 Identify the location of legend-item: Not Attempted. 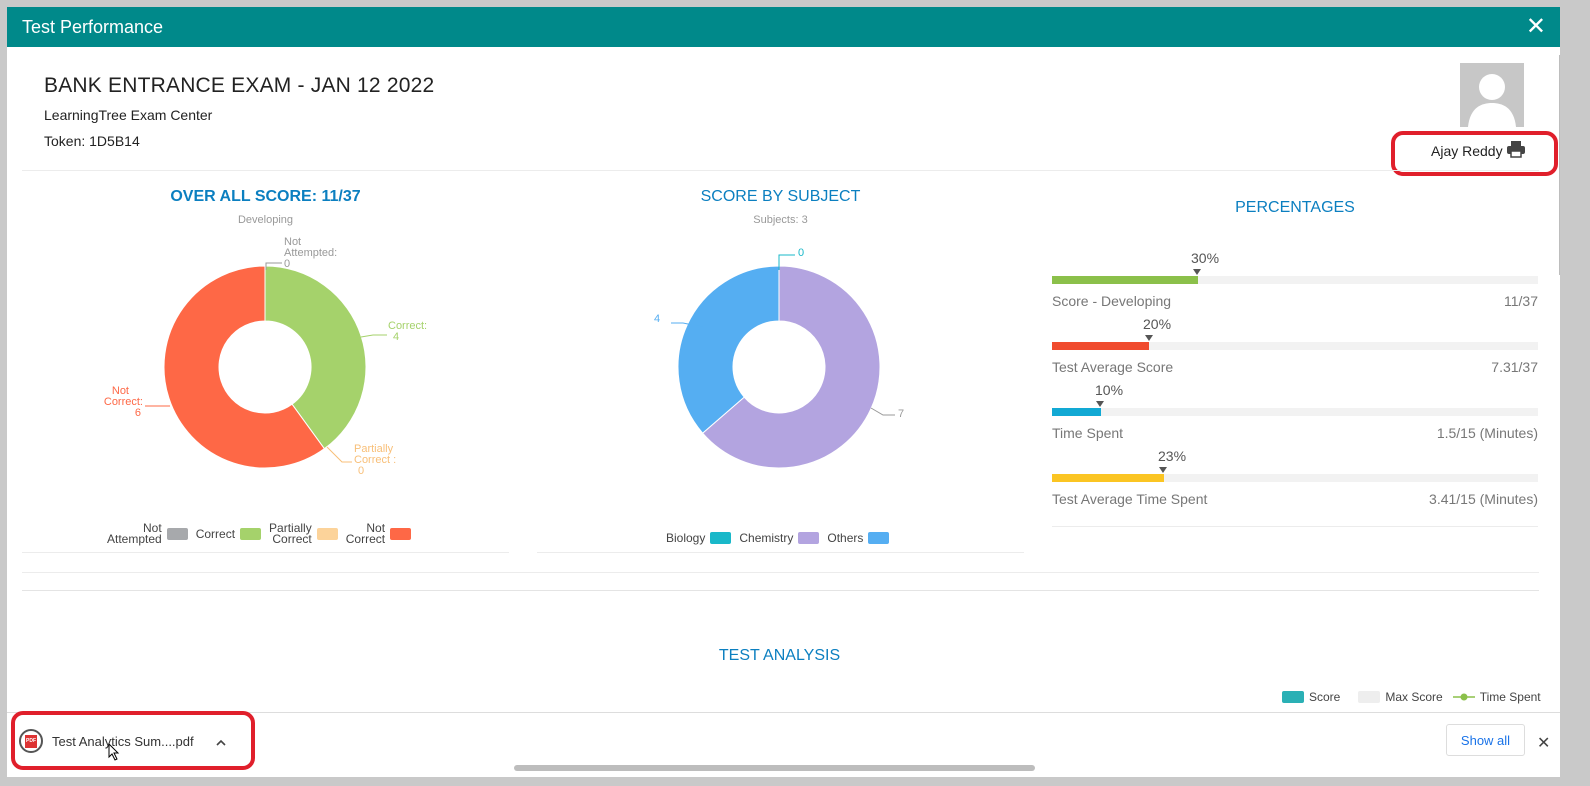
(147, 533).